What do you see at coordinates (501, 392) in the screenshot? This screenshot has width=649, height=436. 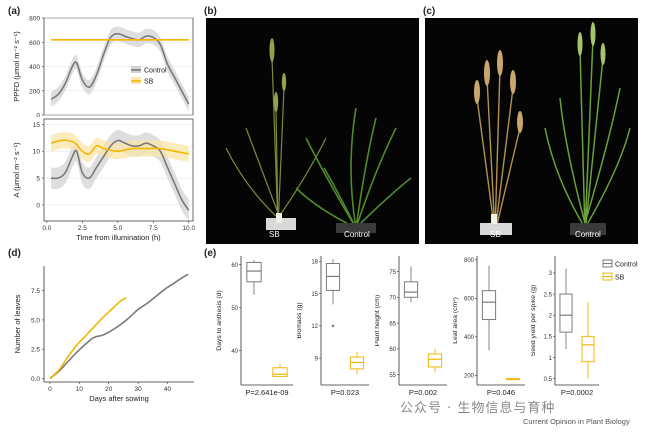 I see `p-value-label: P=0.046` at bounding box center [501, 392].